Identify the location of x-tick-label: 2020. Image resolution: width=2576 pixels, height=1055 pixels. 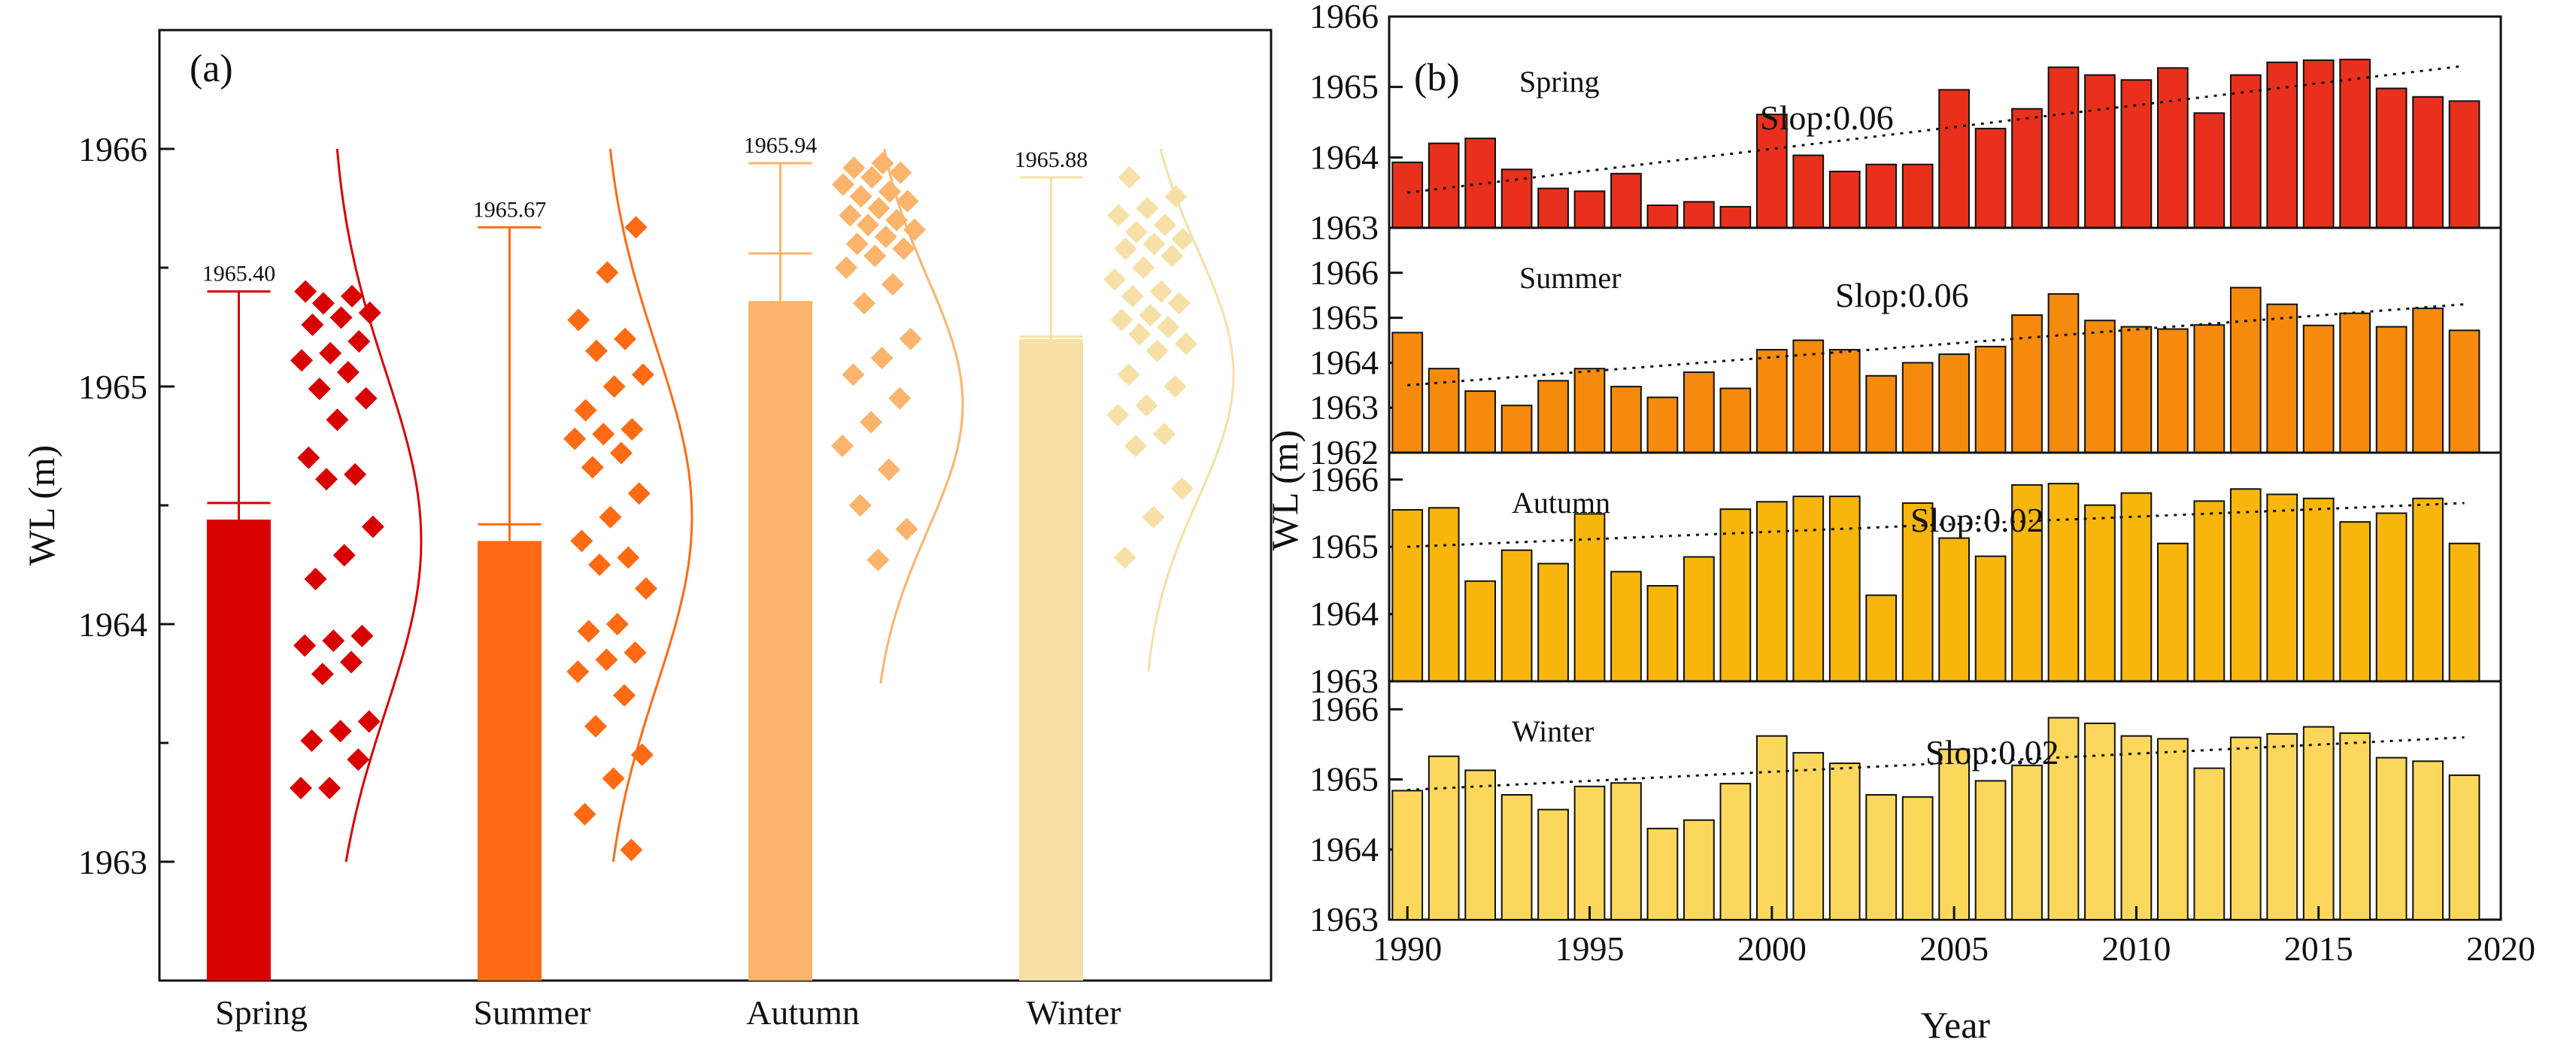
(2500, 949).